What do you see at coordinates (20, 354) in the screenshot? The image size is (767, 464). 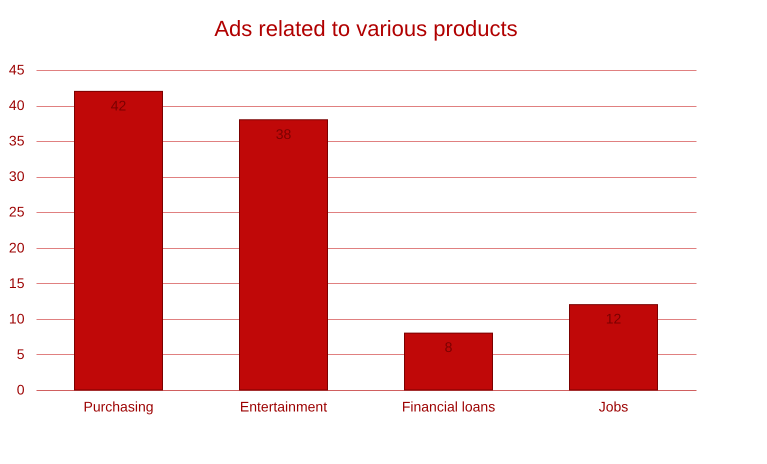 I see `y-tick-label: 5` at bounding box center [20, 354].